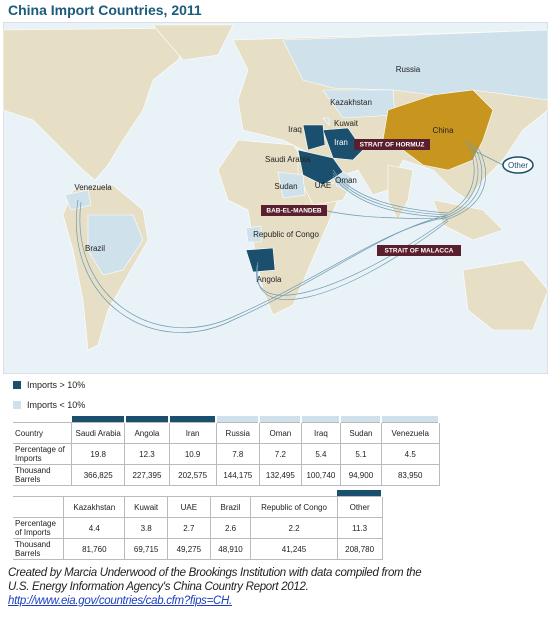 The image size is (551, 630). I want to click on legend-item: Imports < 10%, so click(49, 405).